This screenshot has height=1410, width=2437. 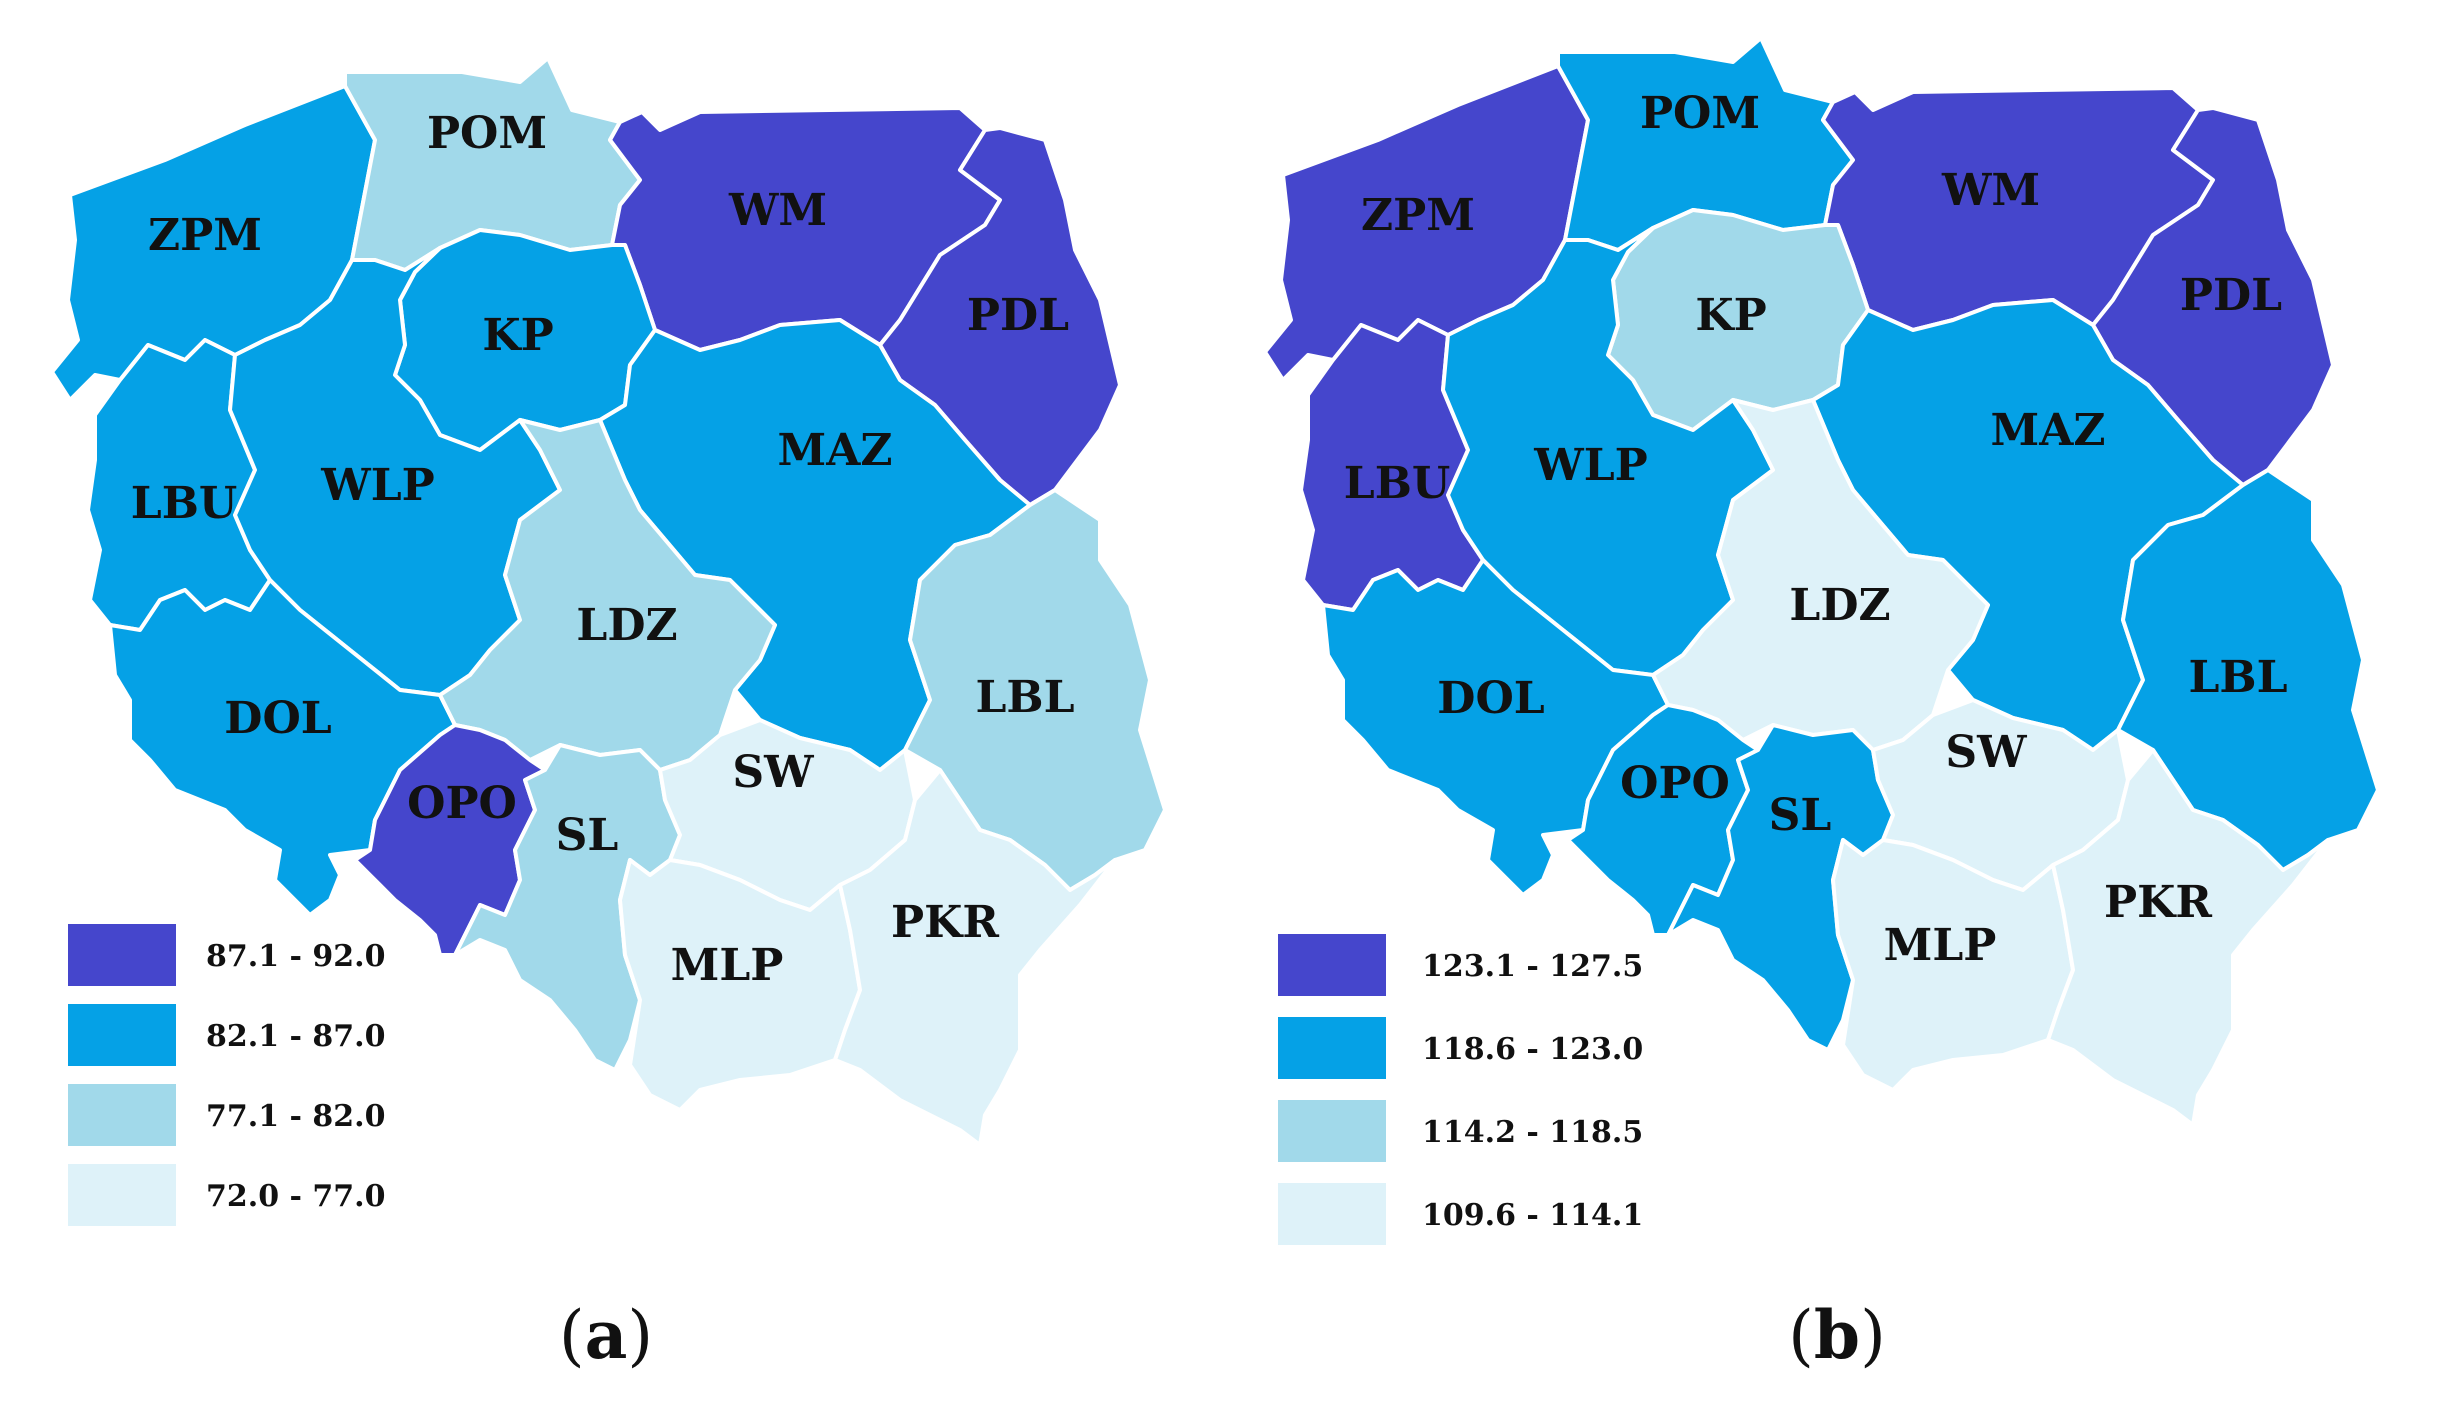 What do you see at coordinates (295, 1036) in the screenshot?
I see `legend-label: 82.1 - 87.0` at bounding box center [295, 1036].